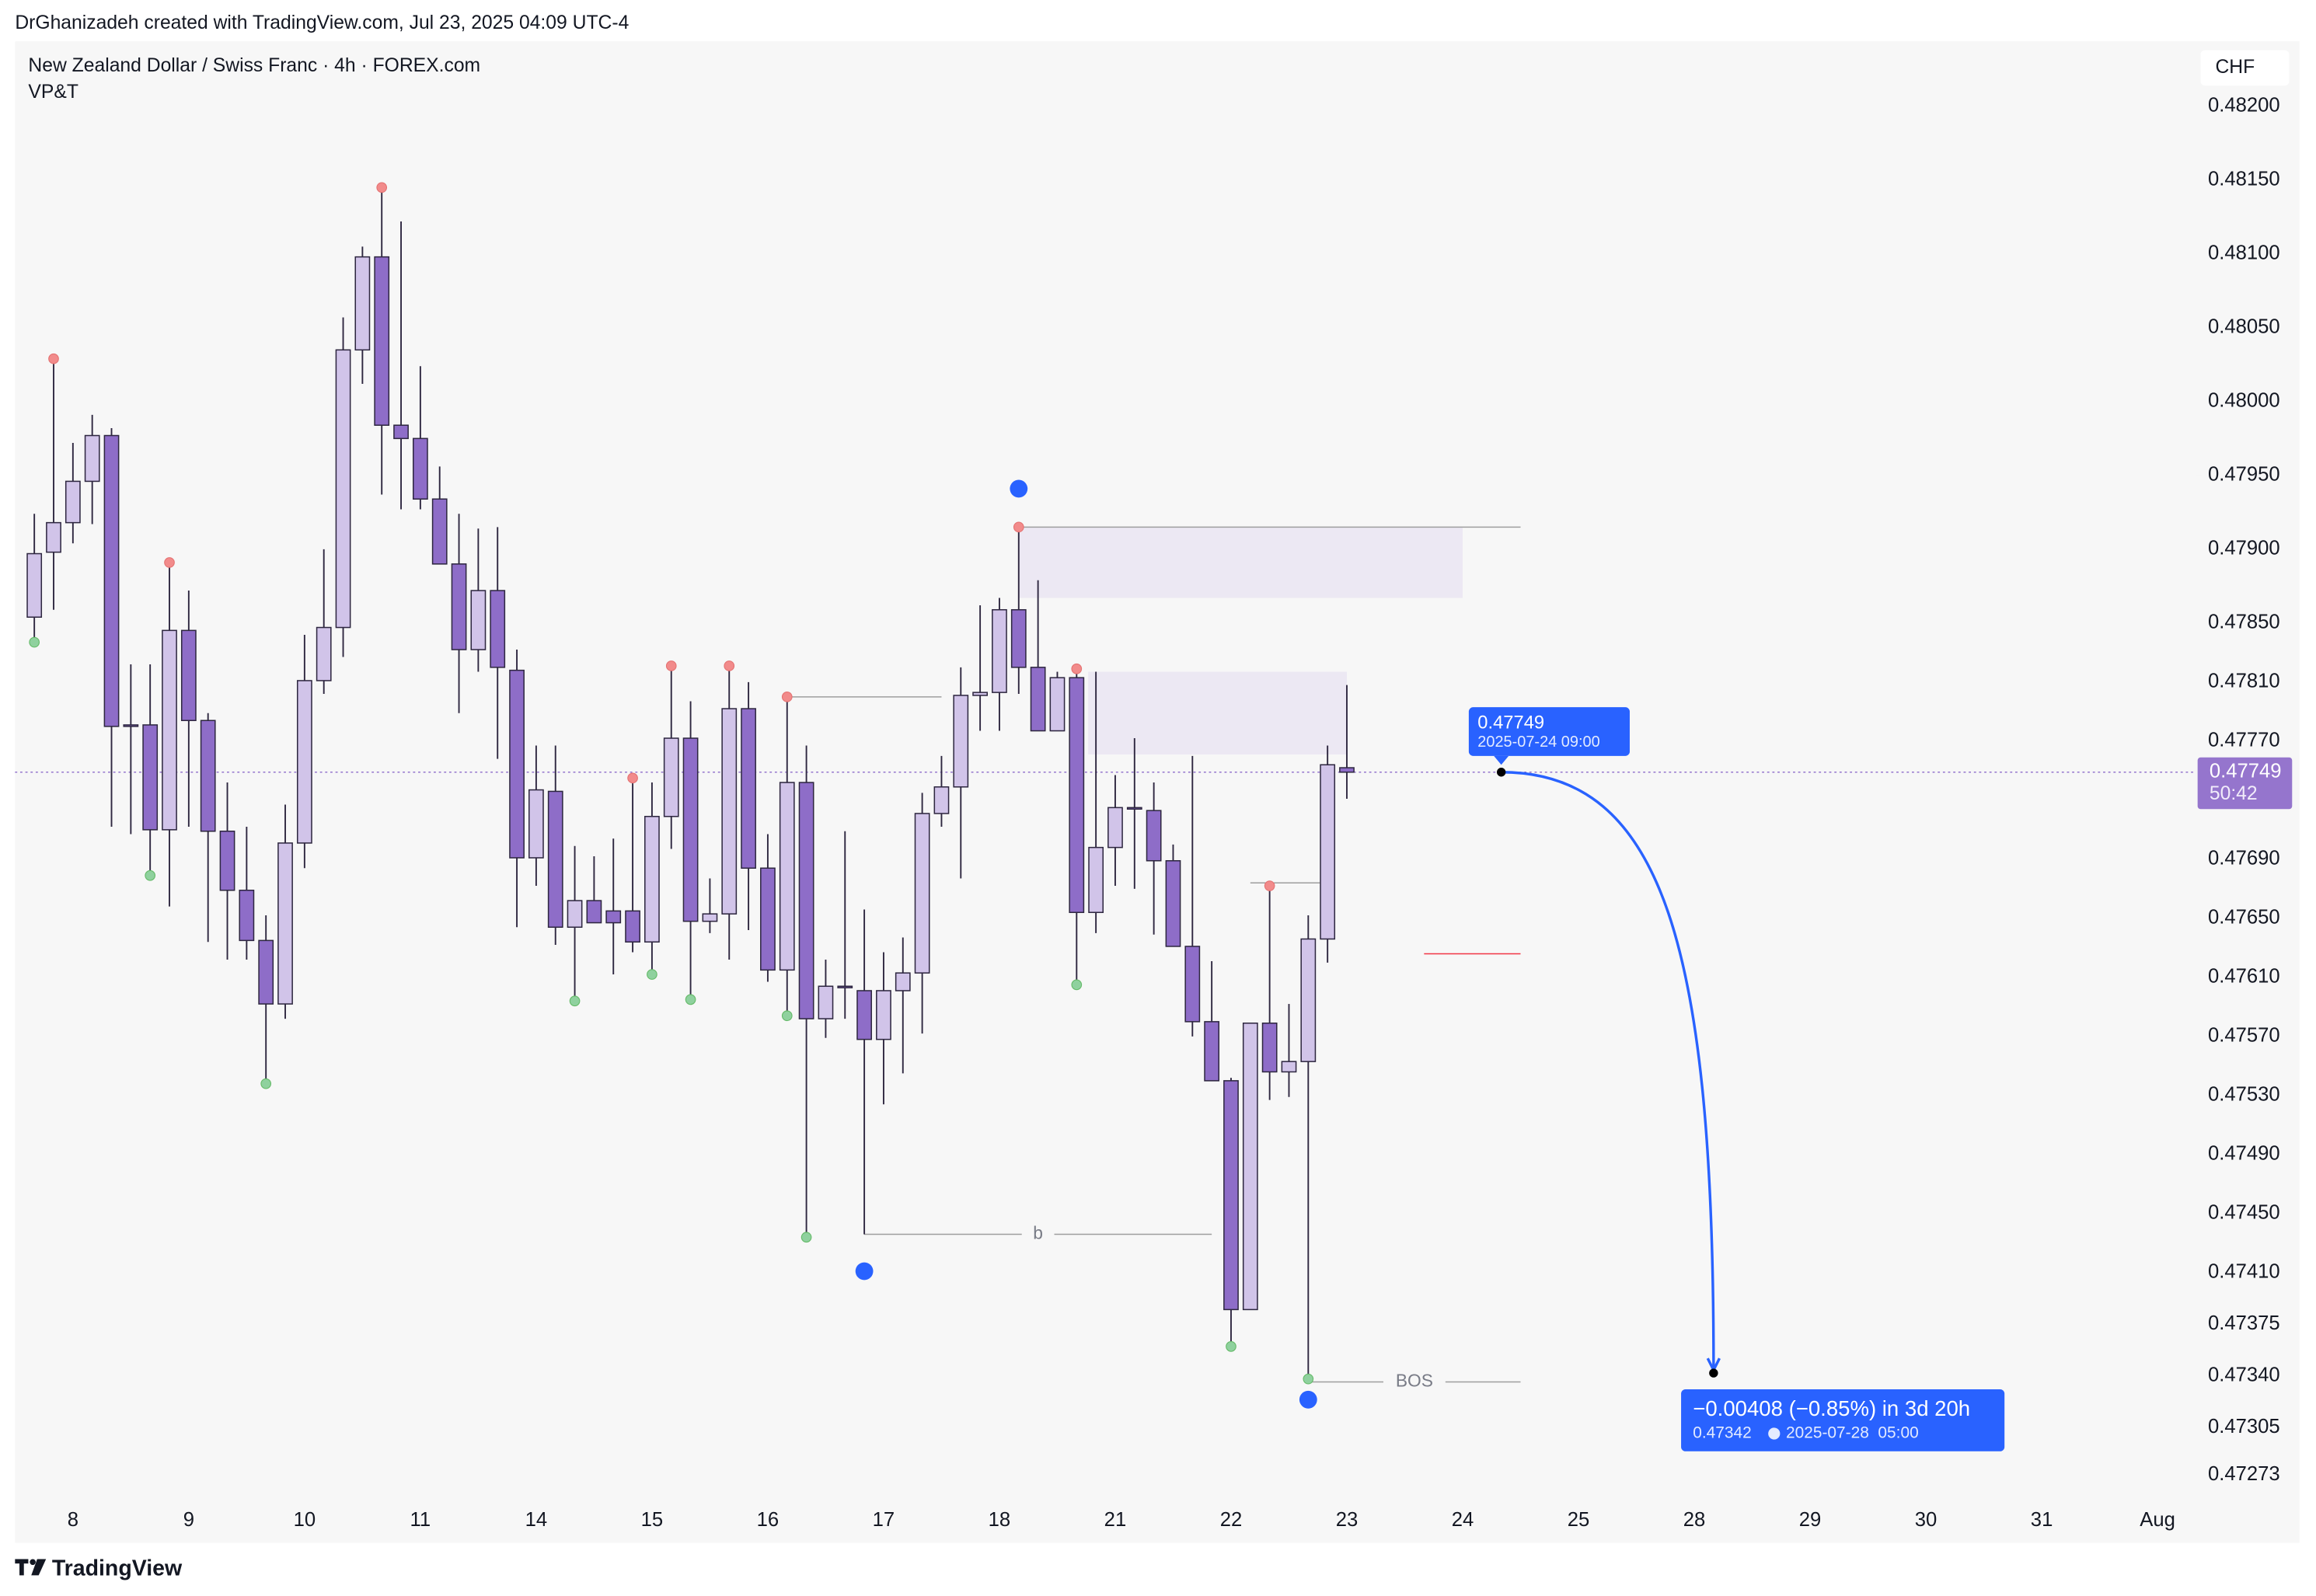  What do you see at coordinates (2244, 475) in the screenshot?
I see `y-tick-label: 0.47950` at bounding box center [2244, 475].